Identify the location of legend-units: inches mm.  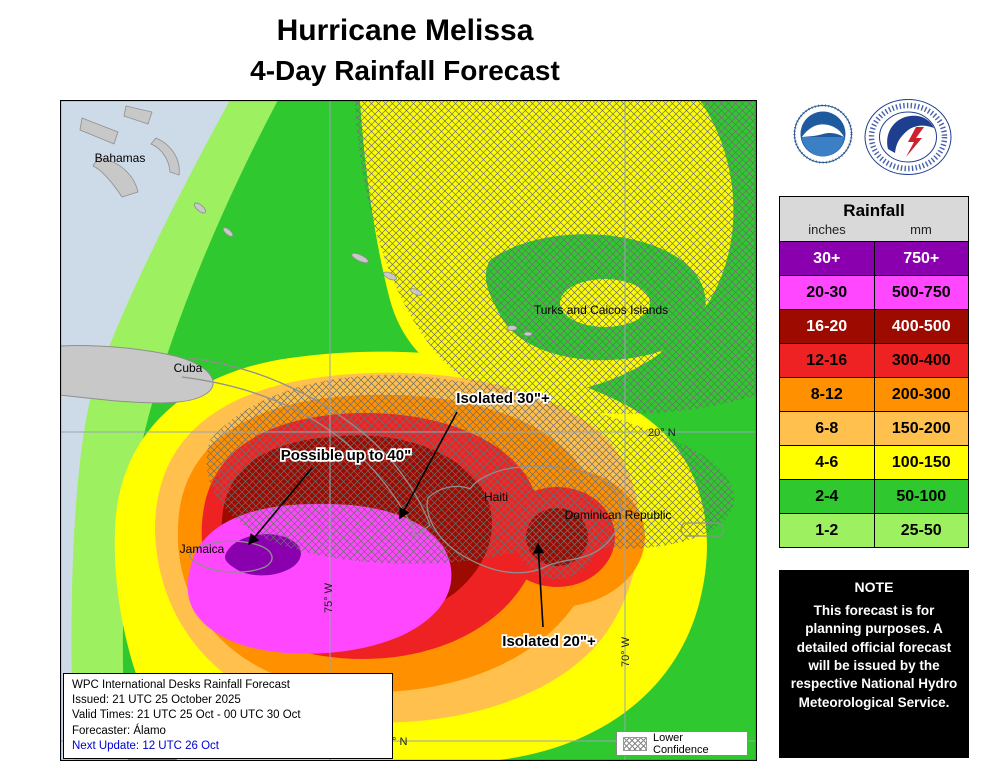
(874, 231).